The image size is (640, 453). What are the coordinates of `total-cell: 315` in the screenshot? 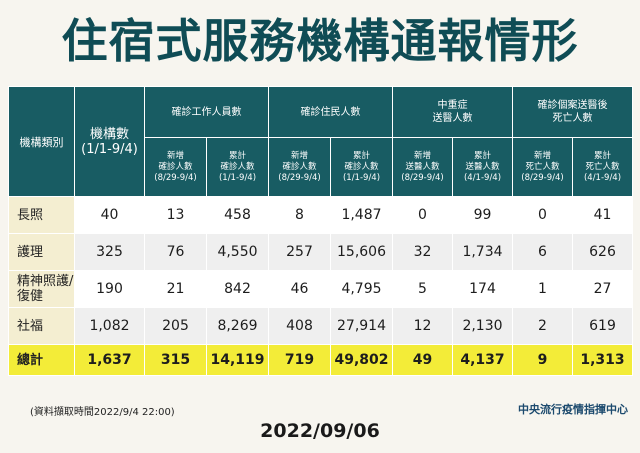 It's located at (175, 360).